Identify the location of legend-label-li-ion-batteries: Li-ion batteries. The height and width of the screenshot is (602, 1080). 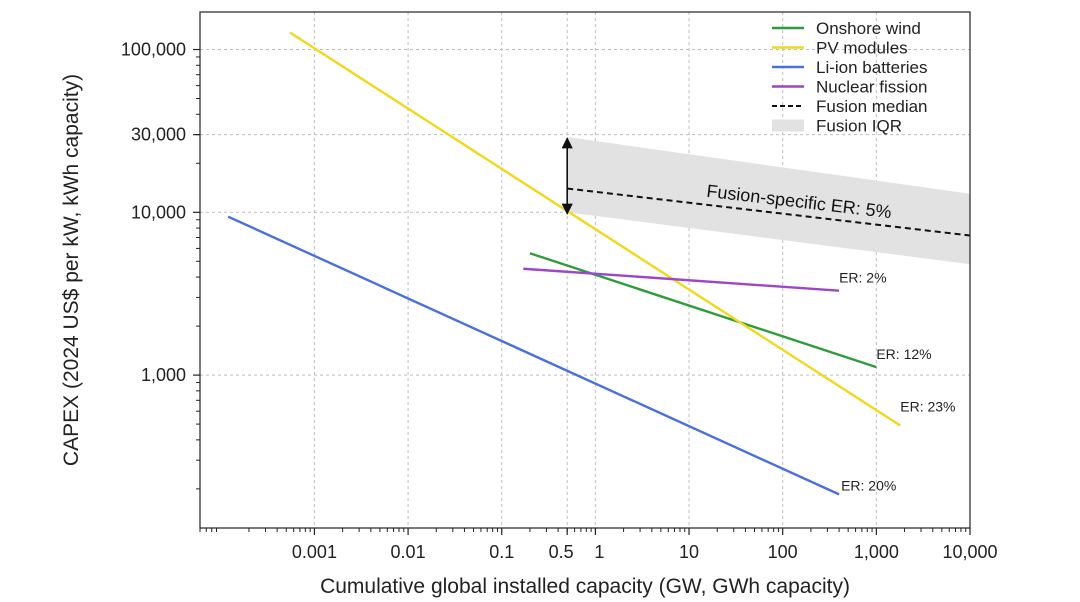
(872, 67).